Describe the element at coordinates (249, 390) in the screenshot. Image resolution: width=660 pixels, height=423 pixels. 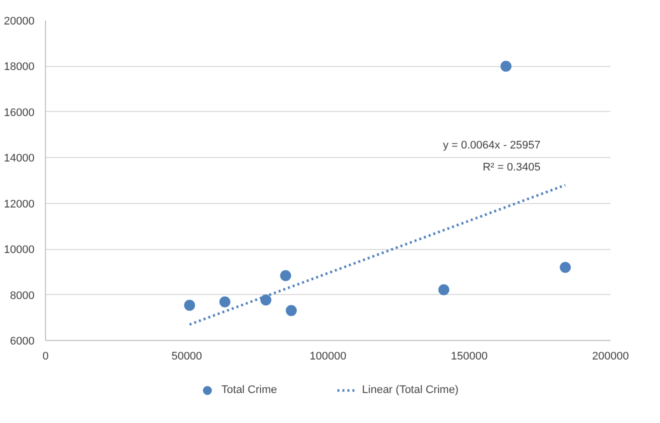
I see `legend-label: Total Crime` at that location.